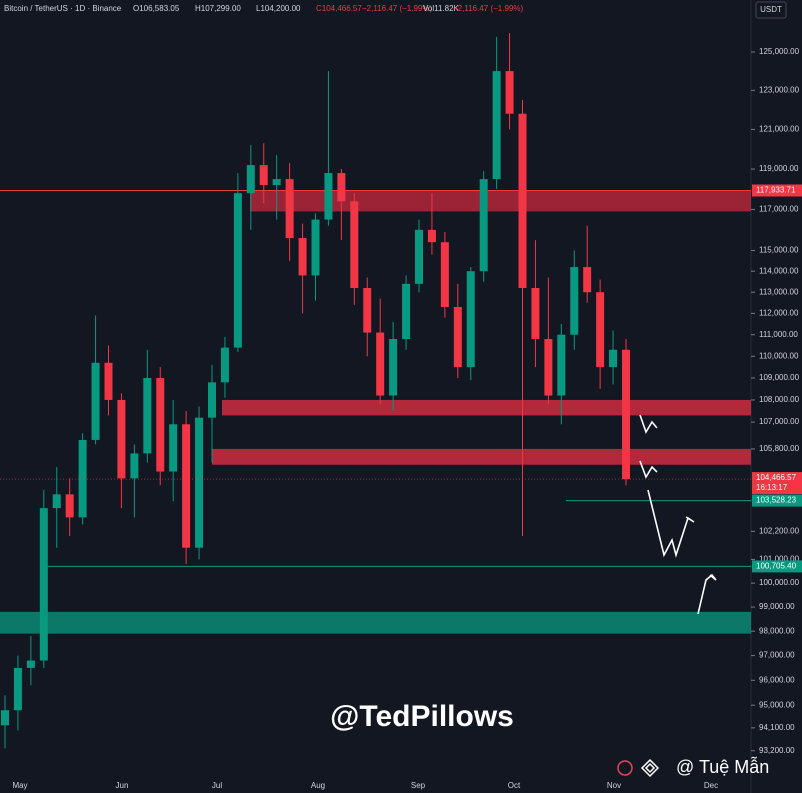 The image size is (802, 793). What do you see at coordinates (318, 785) in the screenshot?
I see `x-tick-label: Aug` at bounding box center [318, 785].